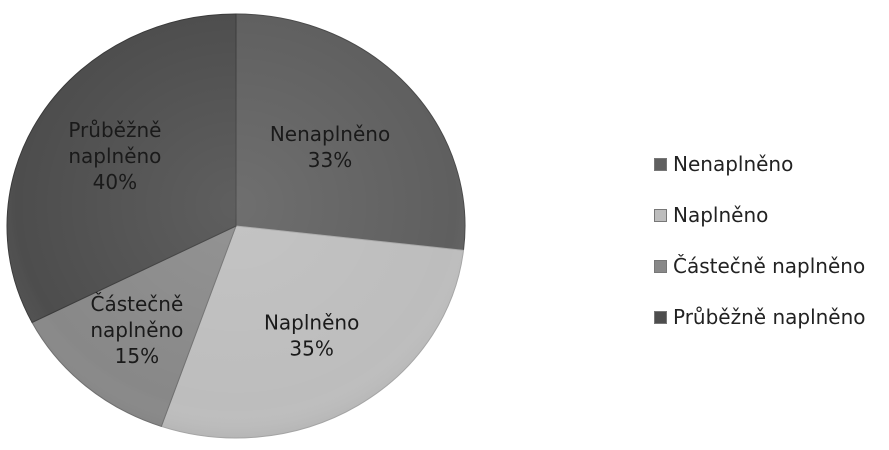 The height and width of the screenshot is (450, 889). Describe the element at coordinates (769, 266) in the screenshot. I see `legend-label: Částečně naplněno` at that location.